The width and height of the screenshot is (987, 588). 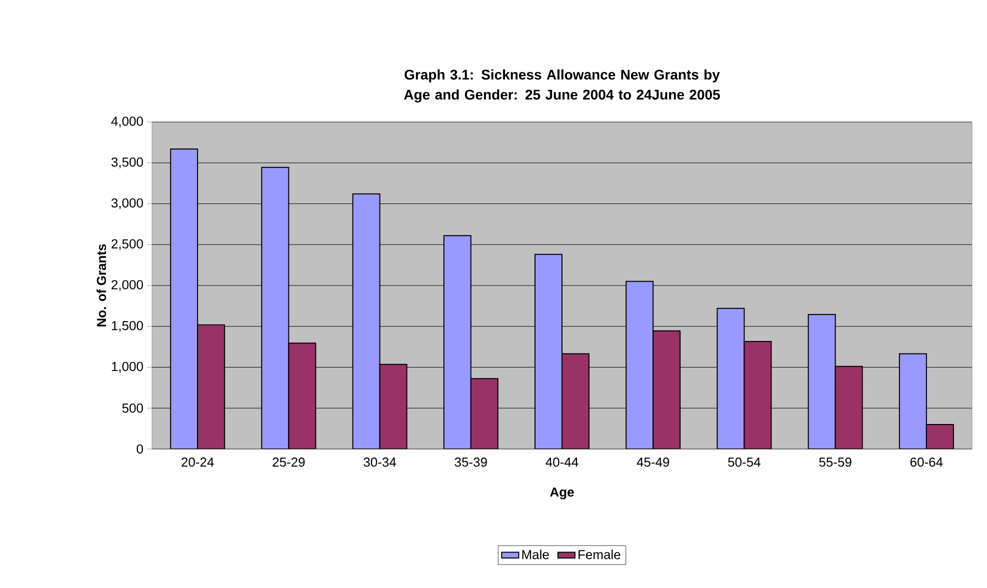 What do you see at coordinates (139, 449) in the screenshot?
I see `y-tick-label: 0` at bounding box center [139, 449].